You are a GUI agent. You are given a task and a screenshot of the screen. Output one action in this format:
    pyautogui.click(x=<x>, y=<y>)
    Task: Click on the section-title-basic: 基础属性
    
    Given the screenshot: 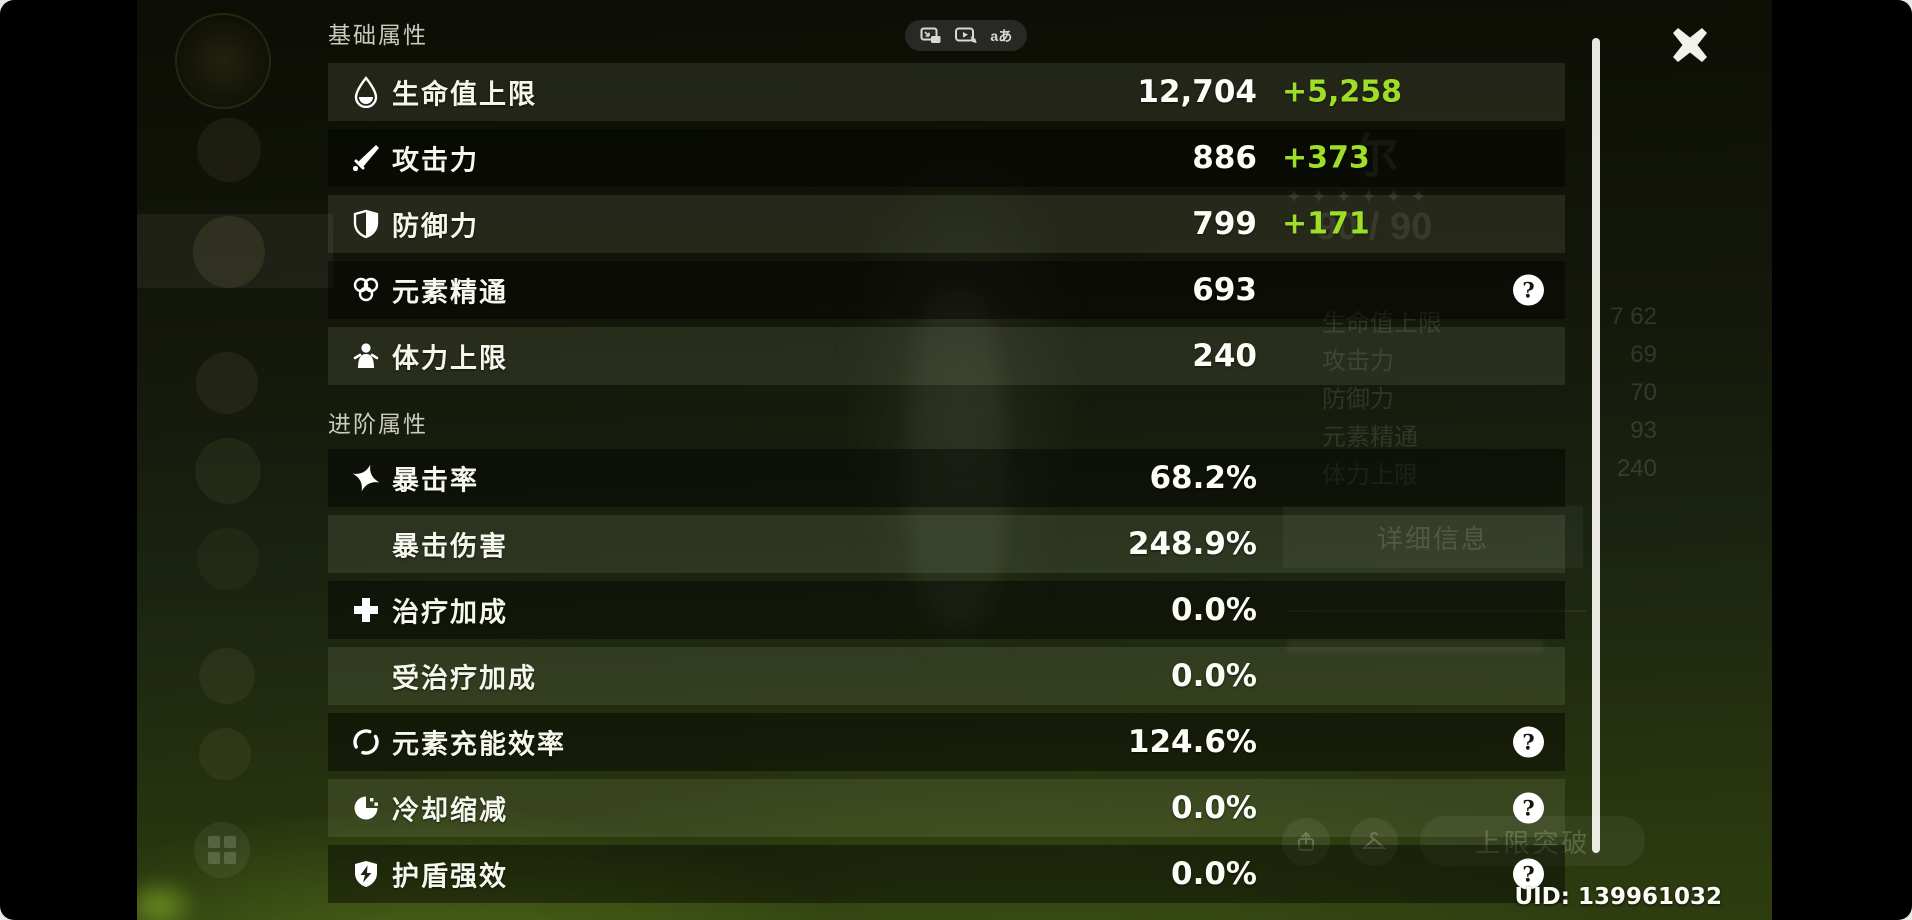 What is the action you would take?
    pyautogui.click(x=378, y=35)
    